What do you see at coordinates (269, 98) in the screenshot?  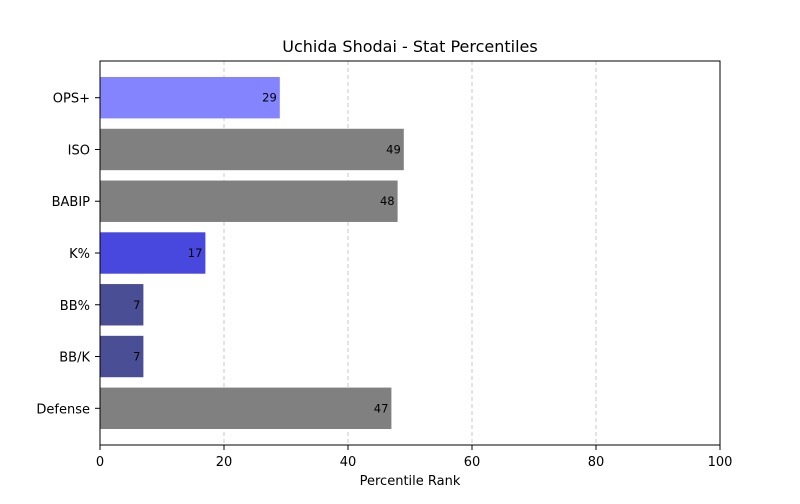 I see `value-label-0: 29` at bounding box center [269, 98].